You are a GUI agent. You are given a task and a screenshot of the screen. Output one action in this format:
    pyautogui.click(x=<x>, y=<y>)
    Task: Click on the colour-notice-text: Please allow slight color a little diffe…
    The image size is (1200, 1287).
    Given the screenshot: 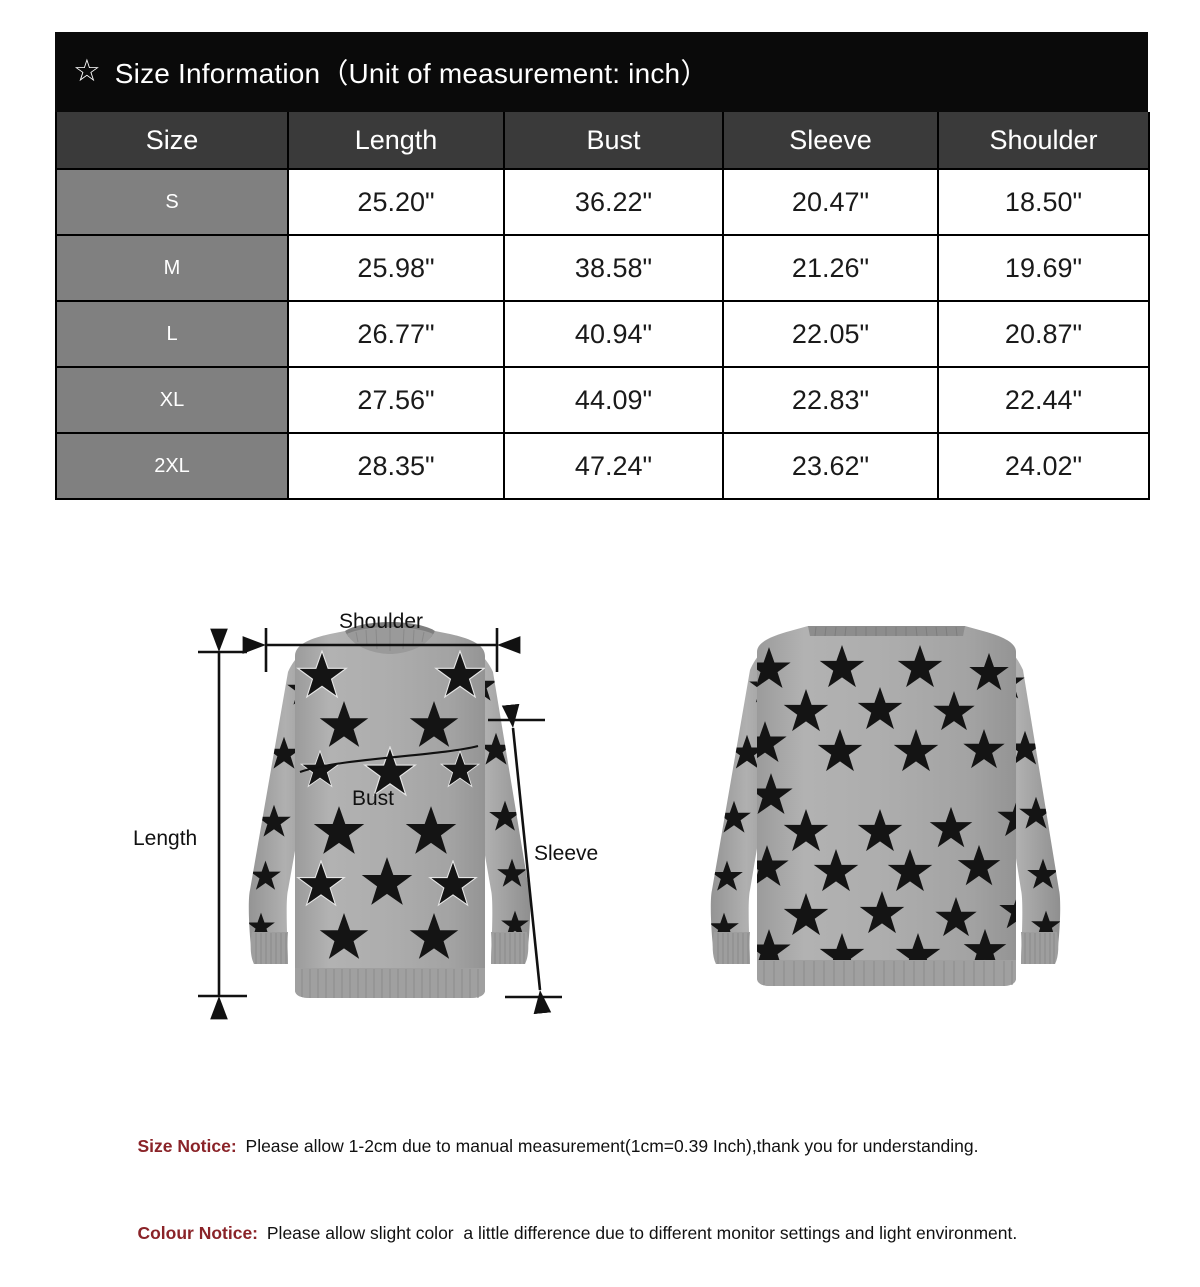 What is the action you would take?
    pyautogui.click(x=640, y=1233)
    